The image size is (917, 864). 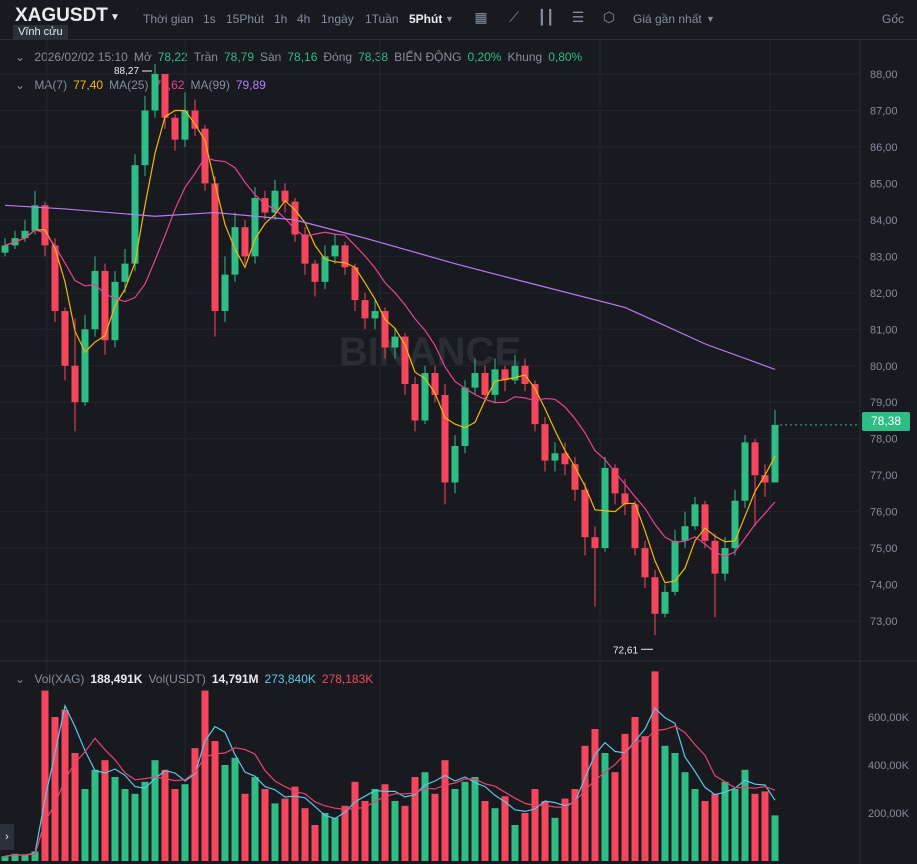 I want to click on vol-label: Vol(XAG), so click(x=59, y=679).